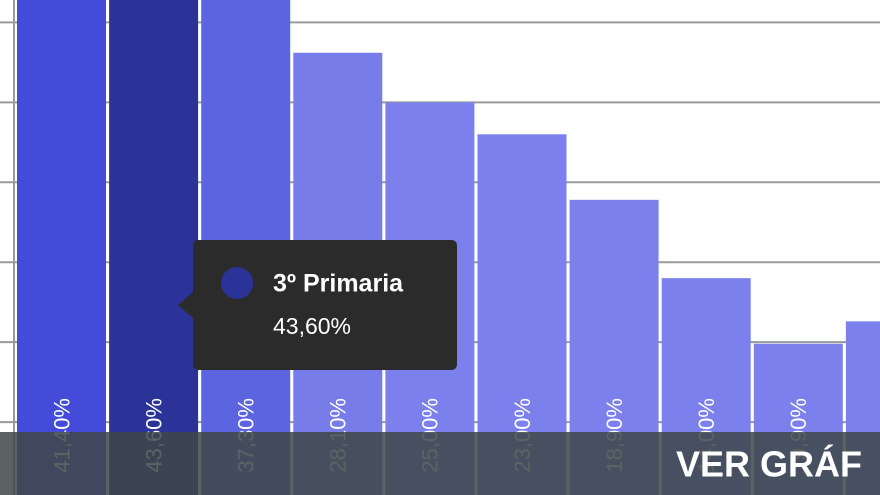 This screenshot has width=880, height=495. I want to click on button-background, so click(440, 463).